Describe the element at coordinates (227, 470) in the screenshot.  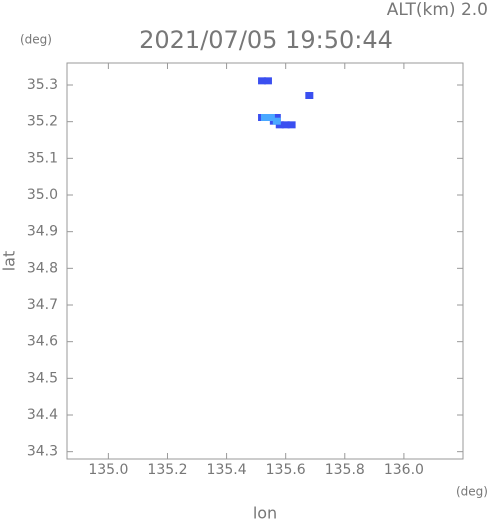
I see `x-tick-label: 135.4` at that location.